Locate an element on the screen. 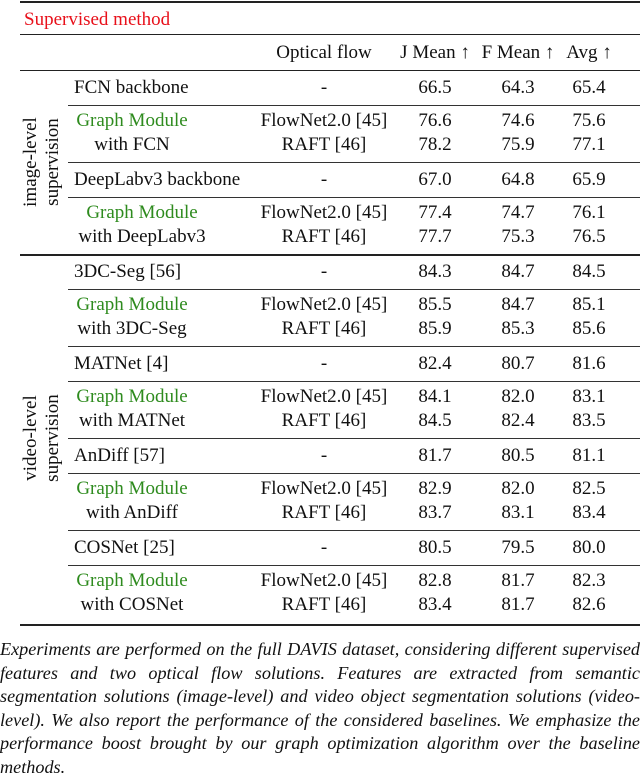 The height and width of the screenshot is (779, 640). baseline-name: 3DC-Seg [56] is located at coordinates (128, 271).